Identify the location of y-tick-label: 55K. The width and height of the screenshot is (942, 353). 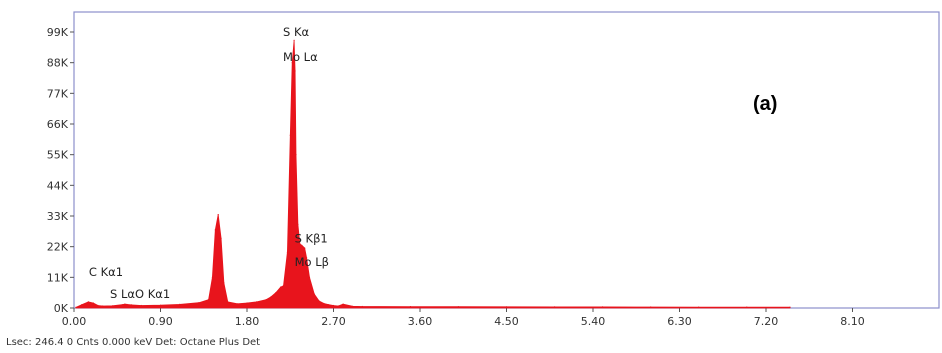
(58, 155).